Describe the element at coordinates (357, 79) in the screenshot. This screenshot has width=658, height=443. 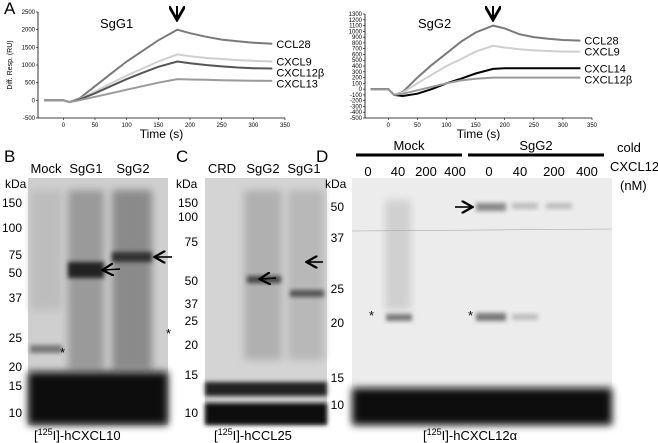
I see `y-tick-label: 200` at that location.